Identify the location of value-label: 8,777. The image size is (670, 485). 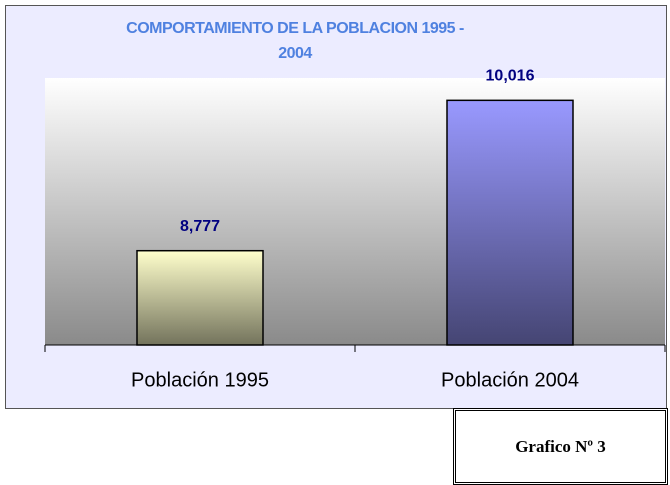
(200, 226).